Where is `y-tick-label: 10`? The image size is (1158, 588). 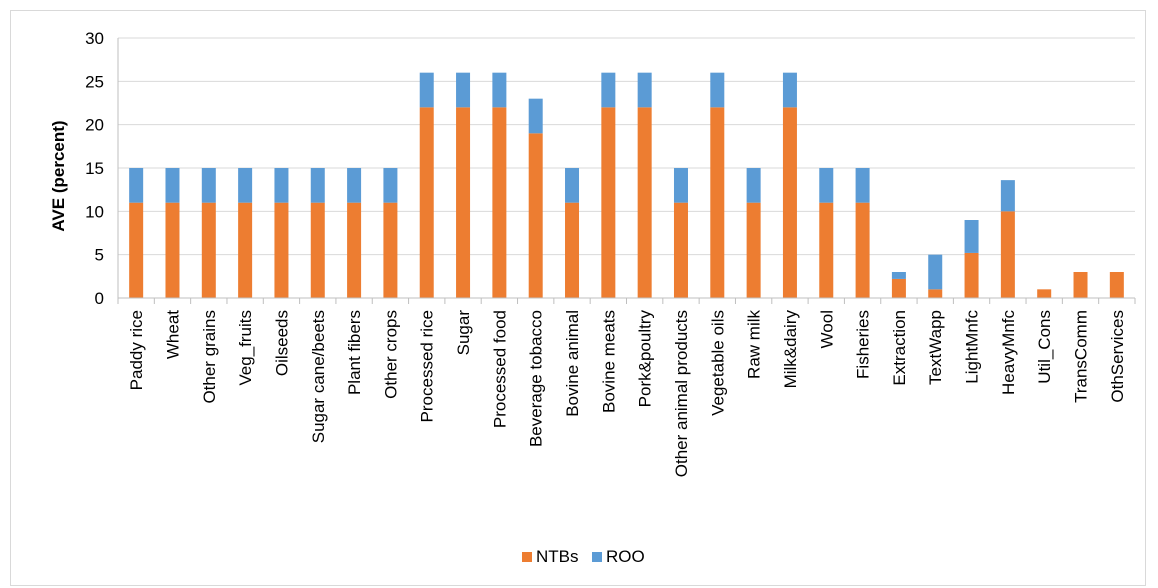 y-tick-label: 10 is located at coordinates (94, 211).